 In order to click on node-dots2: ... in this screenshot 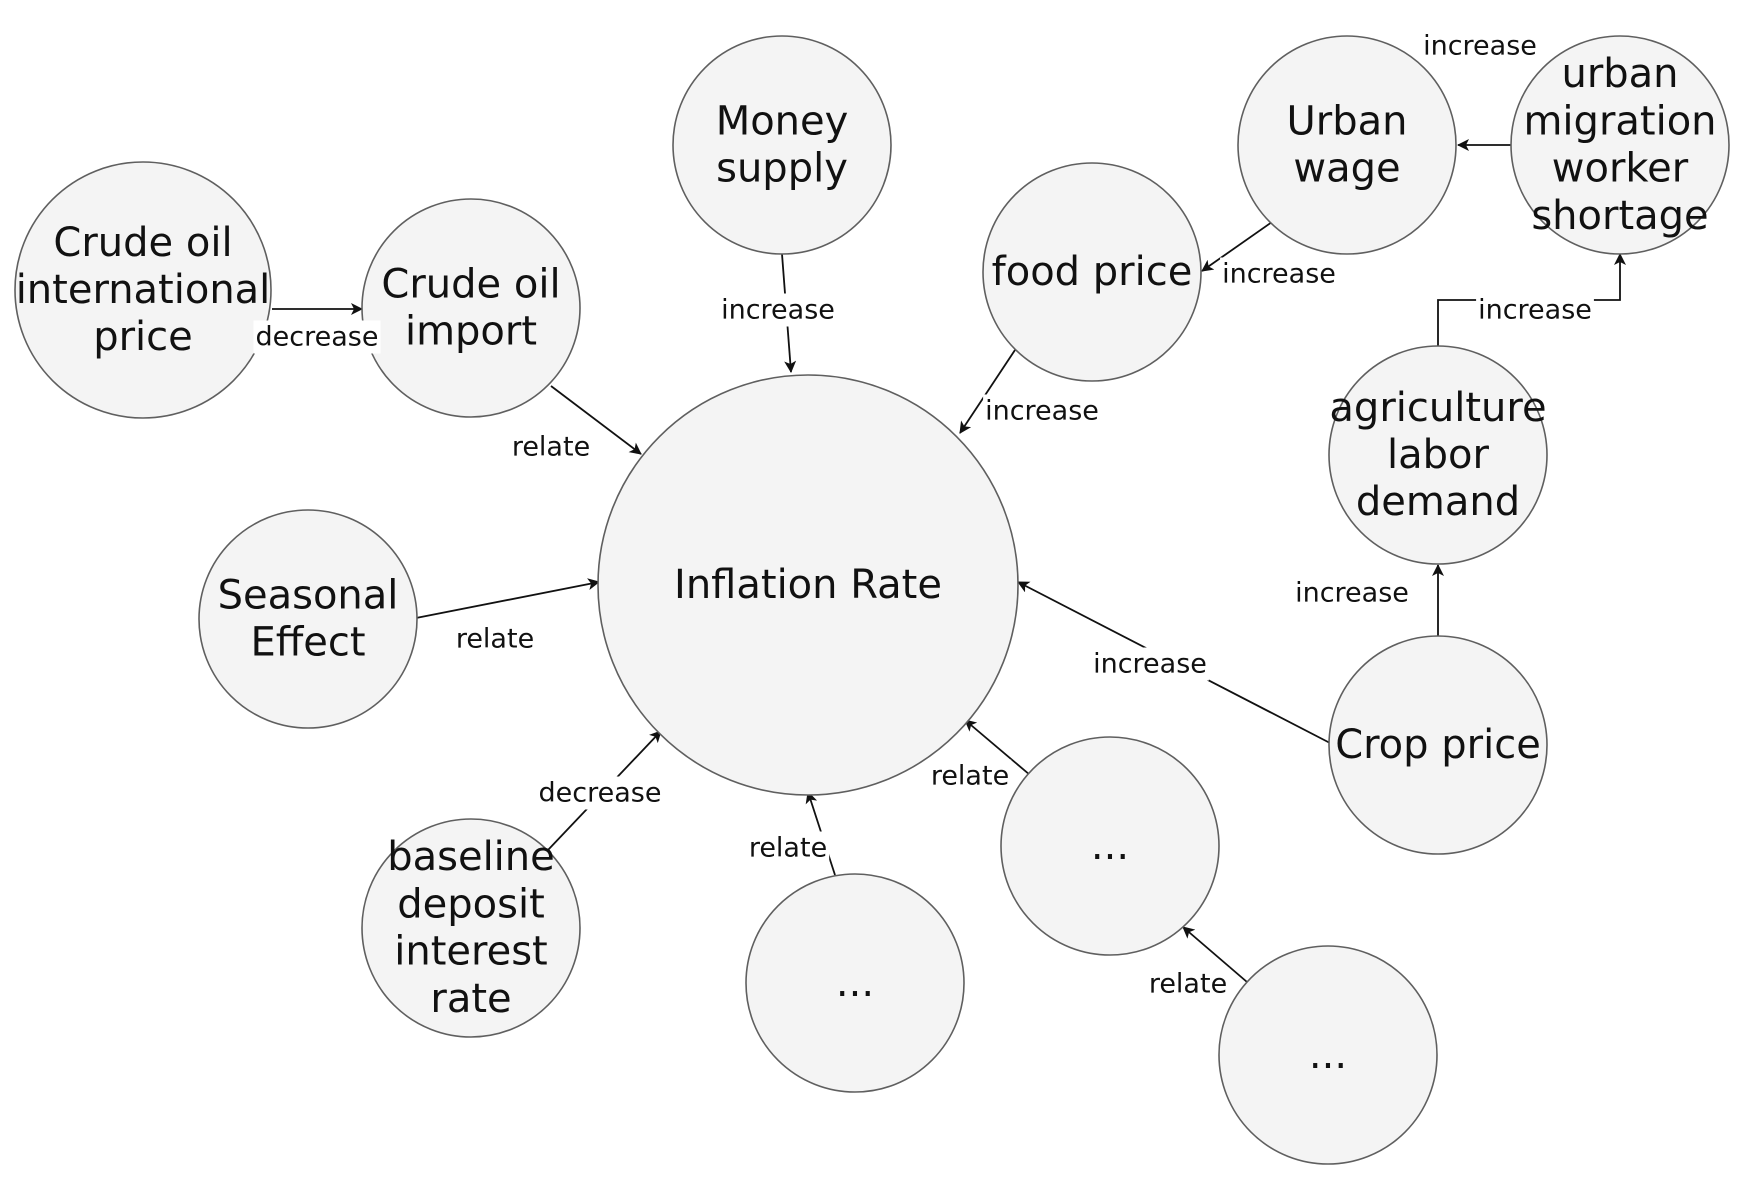, I will do `click(1110, 846)`.